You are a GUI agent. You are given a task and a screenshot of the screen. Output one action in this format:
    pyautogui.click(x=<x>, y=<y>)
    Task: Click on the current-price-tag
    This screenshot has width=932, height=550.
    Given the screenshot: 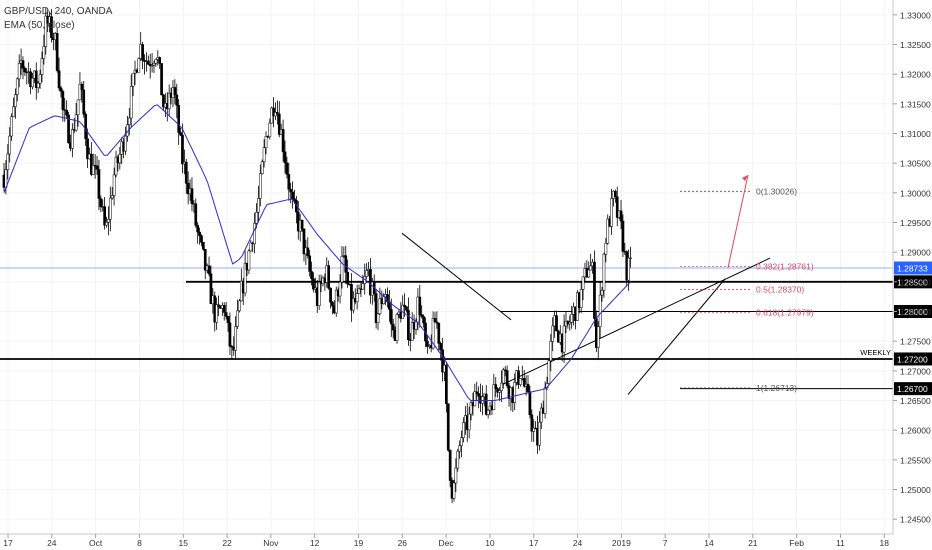 What is the action you would take?
    pyautogui.click(x=913, y=268)
    